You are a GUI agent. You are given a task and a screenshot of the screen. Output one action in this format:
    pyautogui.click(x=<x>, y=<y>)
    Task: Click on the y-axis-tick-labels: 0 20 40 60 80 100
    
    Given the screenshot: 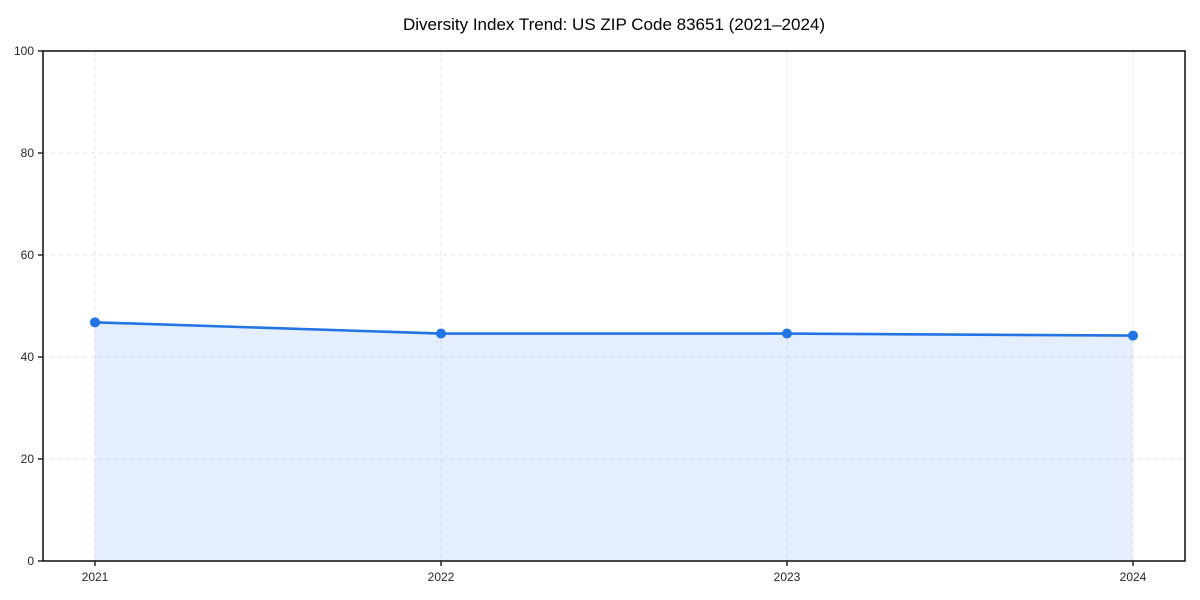 What is the action you would take?
    pyautogui.click(x=24, y=306)
    